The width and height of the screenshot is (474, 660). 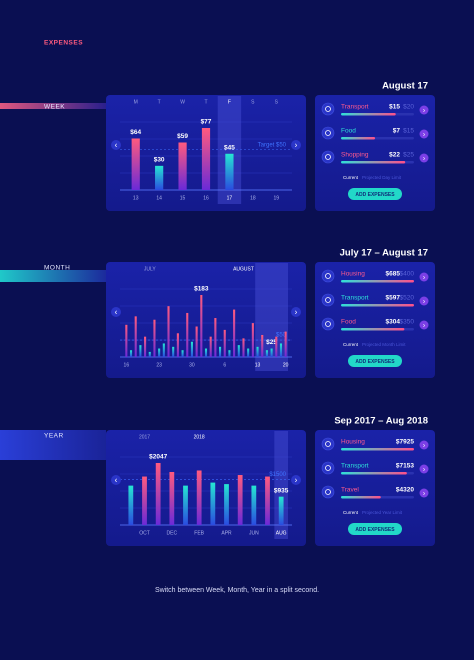 I want to click on legend-limit: Projected Month Limit, so click(x=384, y=344).